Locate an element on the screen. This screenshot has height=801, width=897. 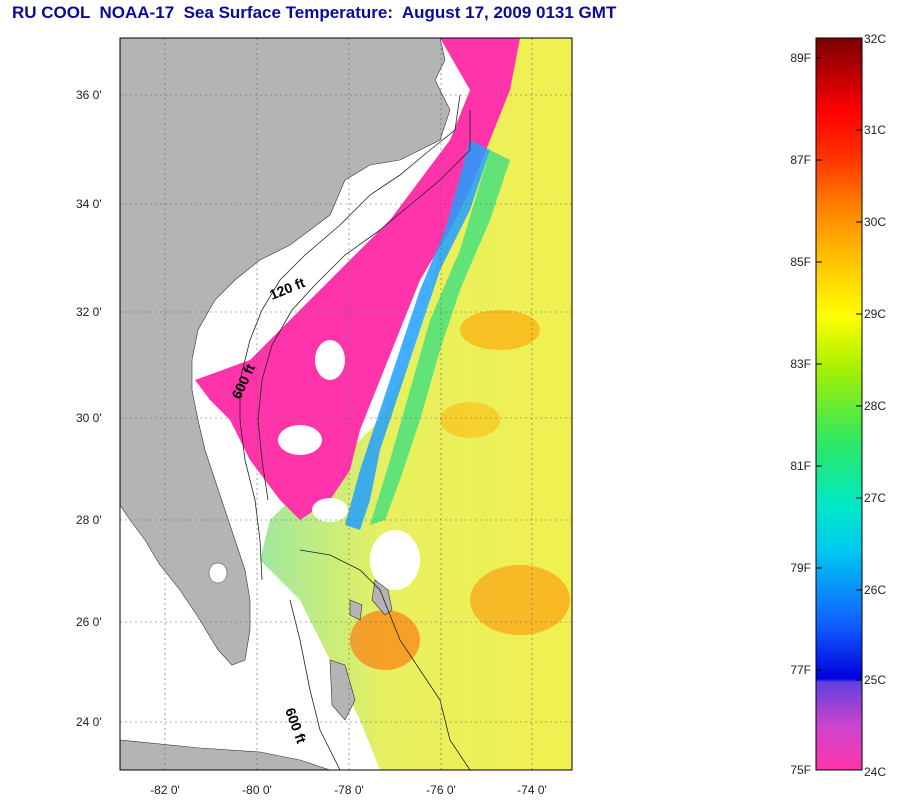
colorbar-c-label: 27C is located at coordinates (875, 498).